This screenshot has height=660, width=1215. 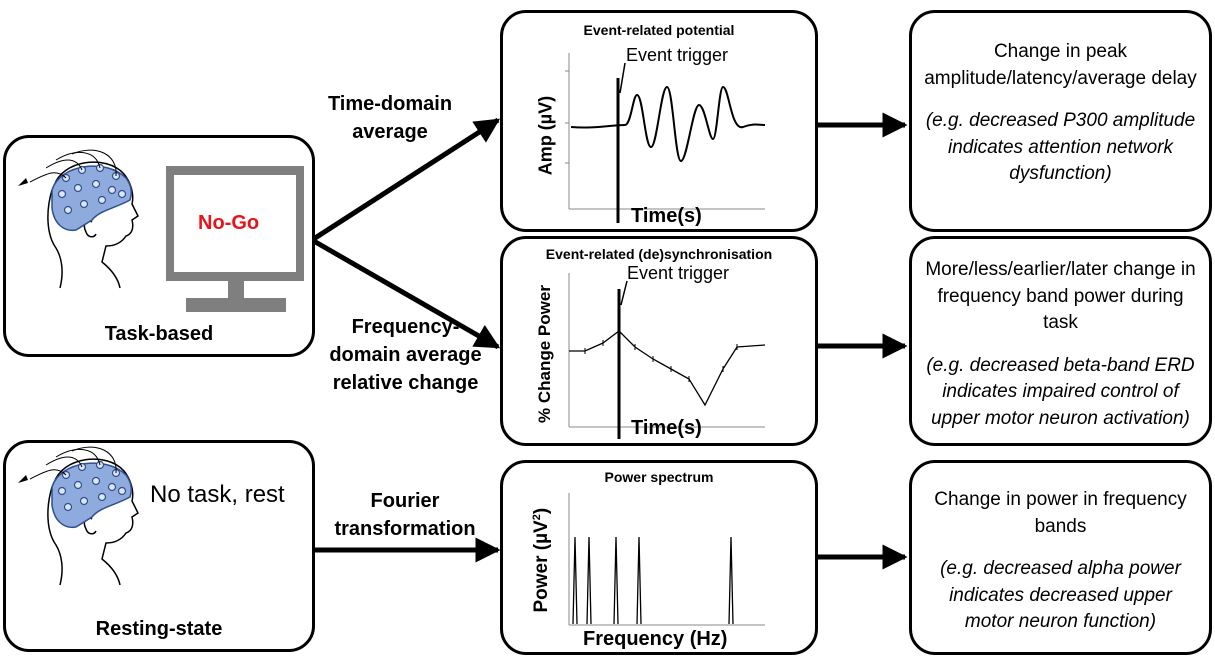 What do you see at coordinates (666, 428) in the screenshot?
I see `erd-x-axis-label: Time(s)` at bounding box center [666, 428].